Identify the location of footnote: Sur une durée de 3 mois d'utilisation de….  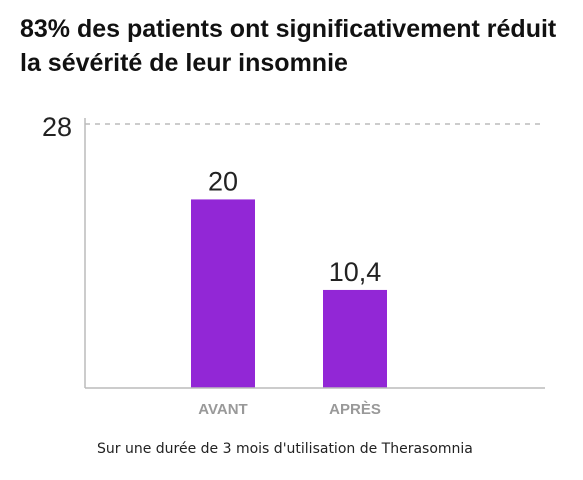
(285, 449).